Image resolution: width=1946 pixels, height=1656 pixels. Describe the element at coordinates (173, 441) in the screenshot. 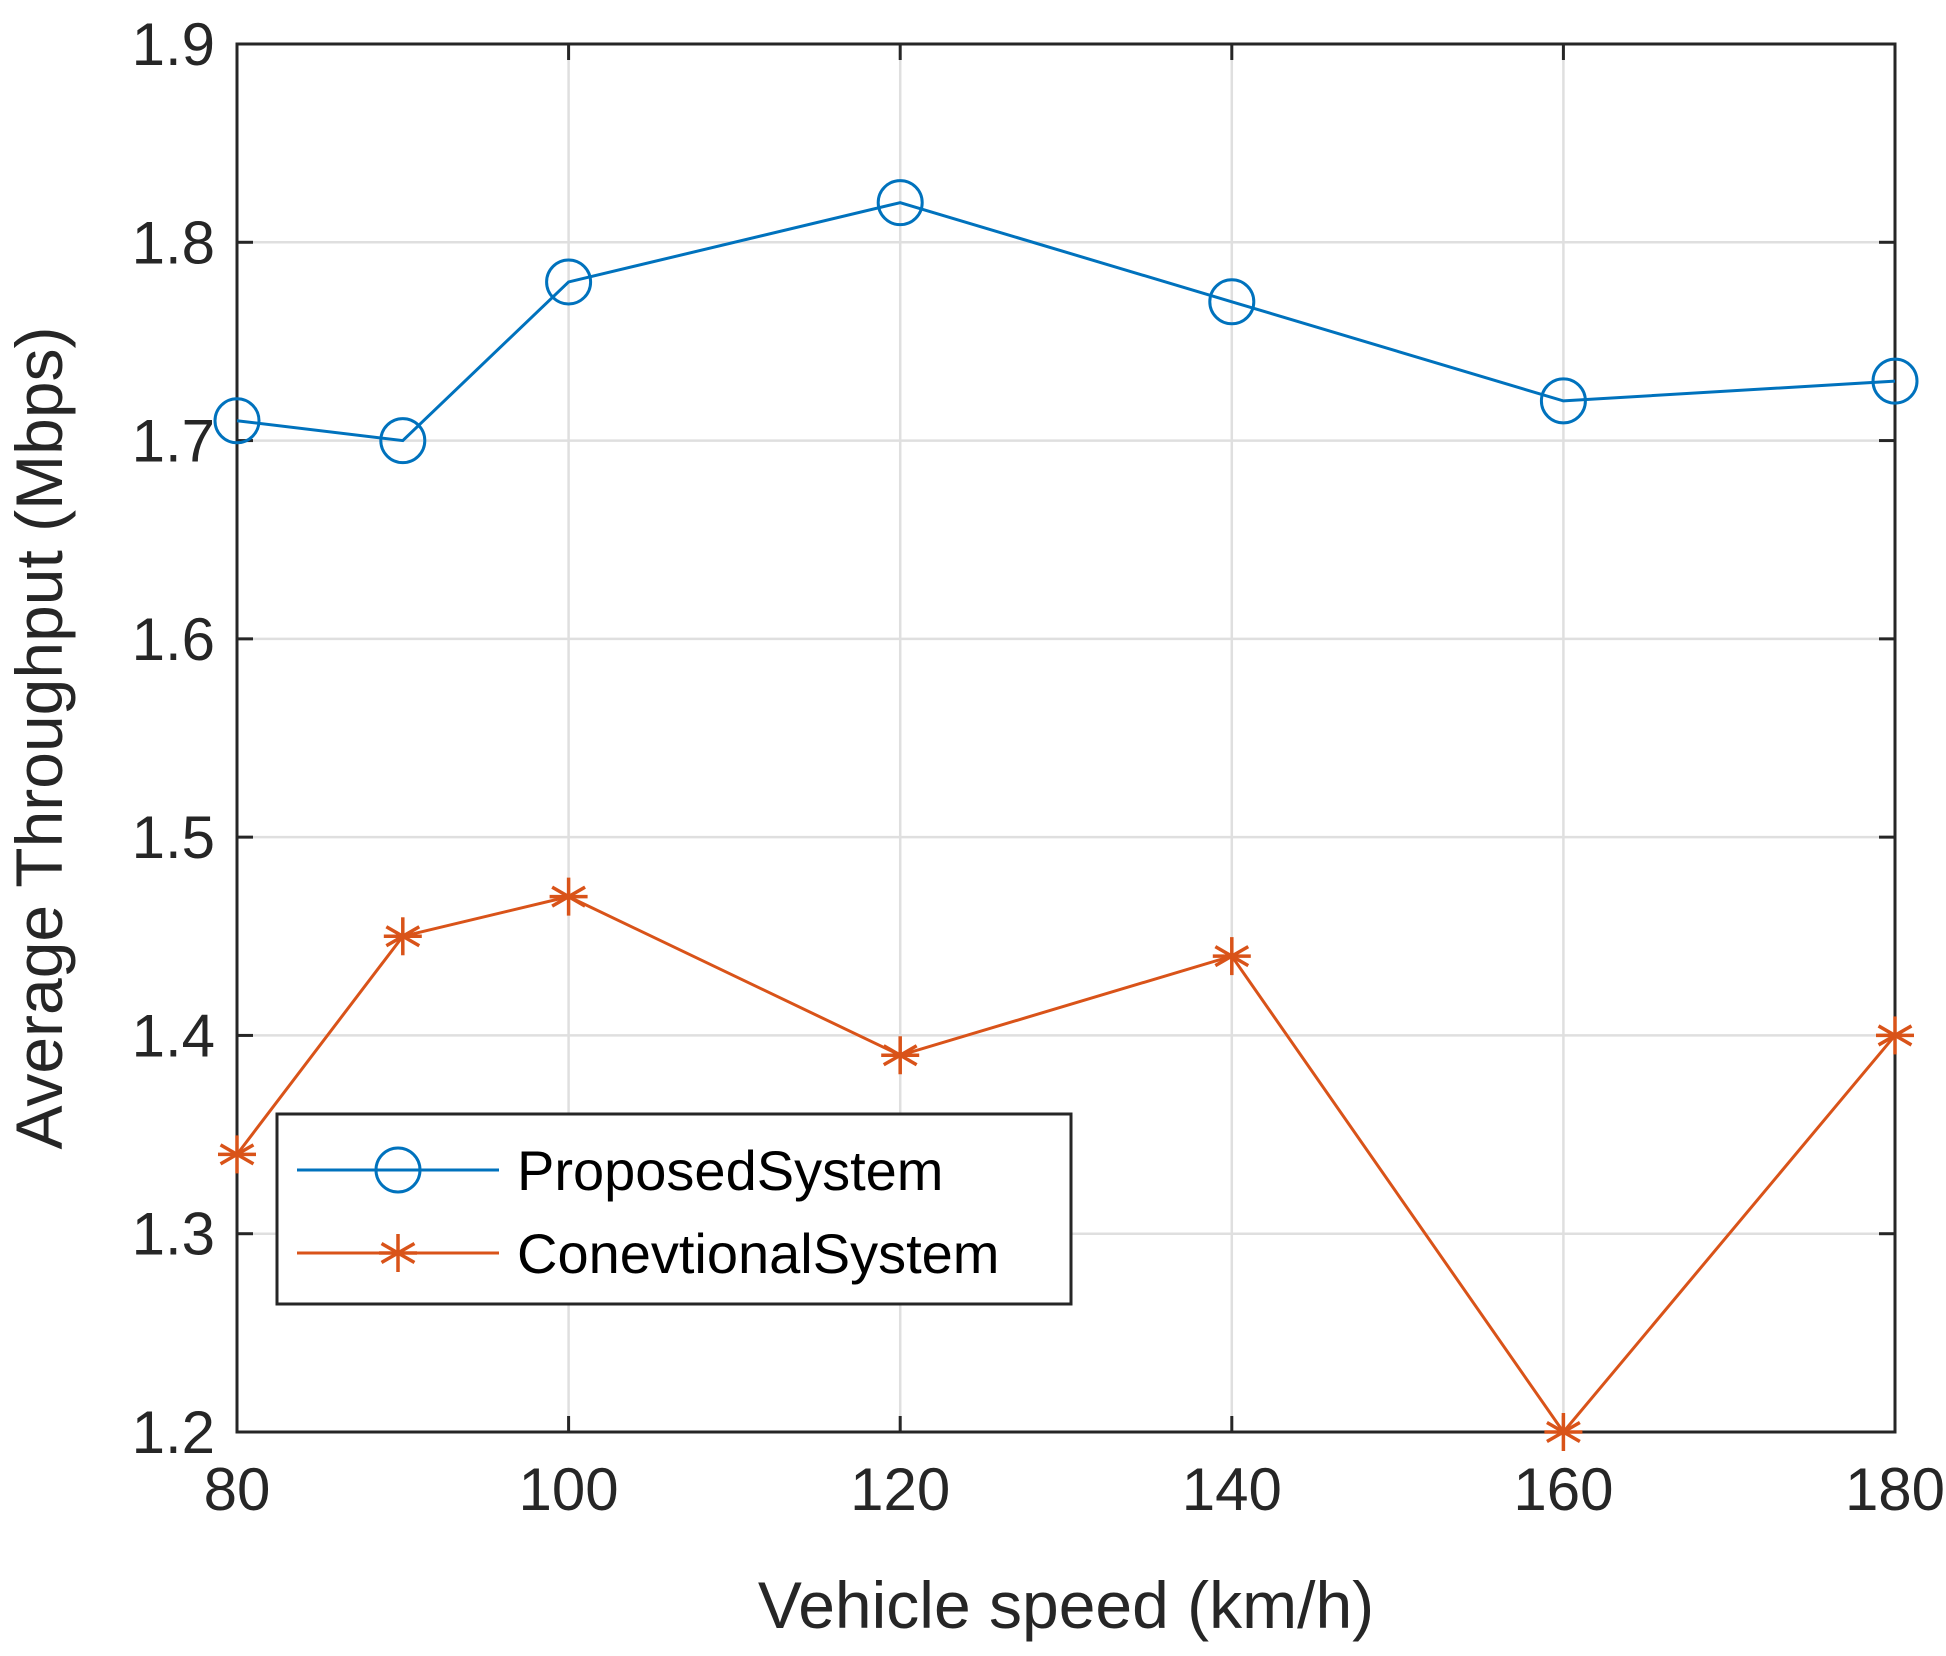

I see `y-tick-label: 1.7` at that location.